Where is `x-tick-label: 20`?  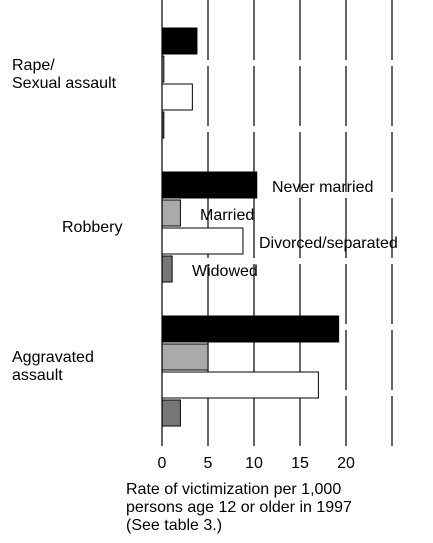
x-tick-label: 20 is located at coordinates (346, 463).